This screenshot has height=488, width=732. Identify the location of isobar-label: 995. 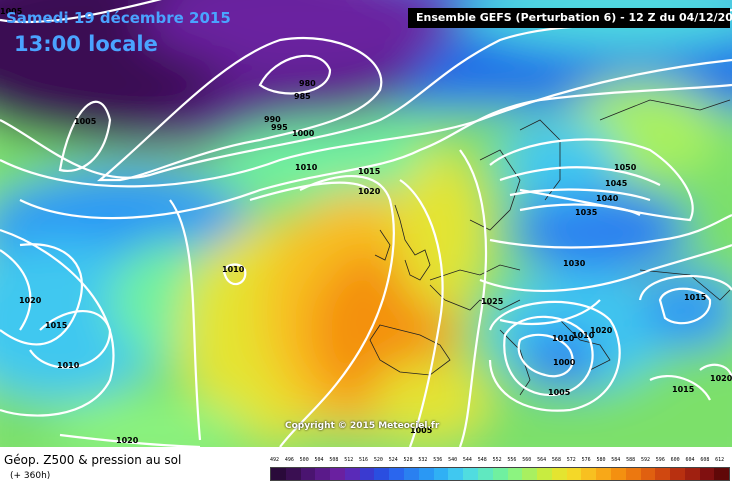
(279, 127).